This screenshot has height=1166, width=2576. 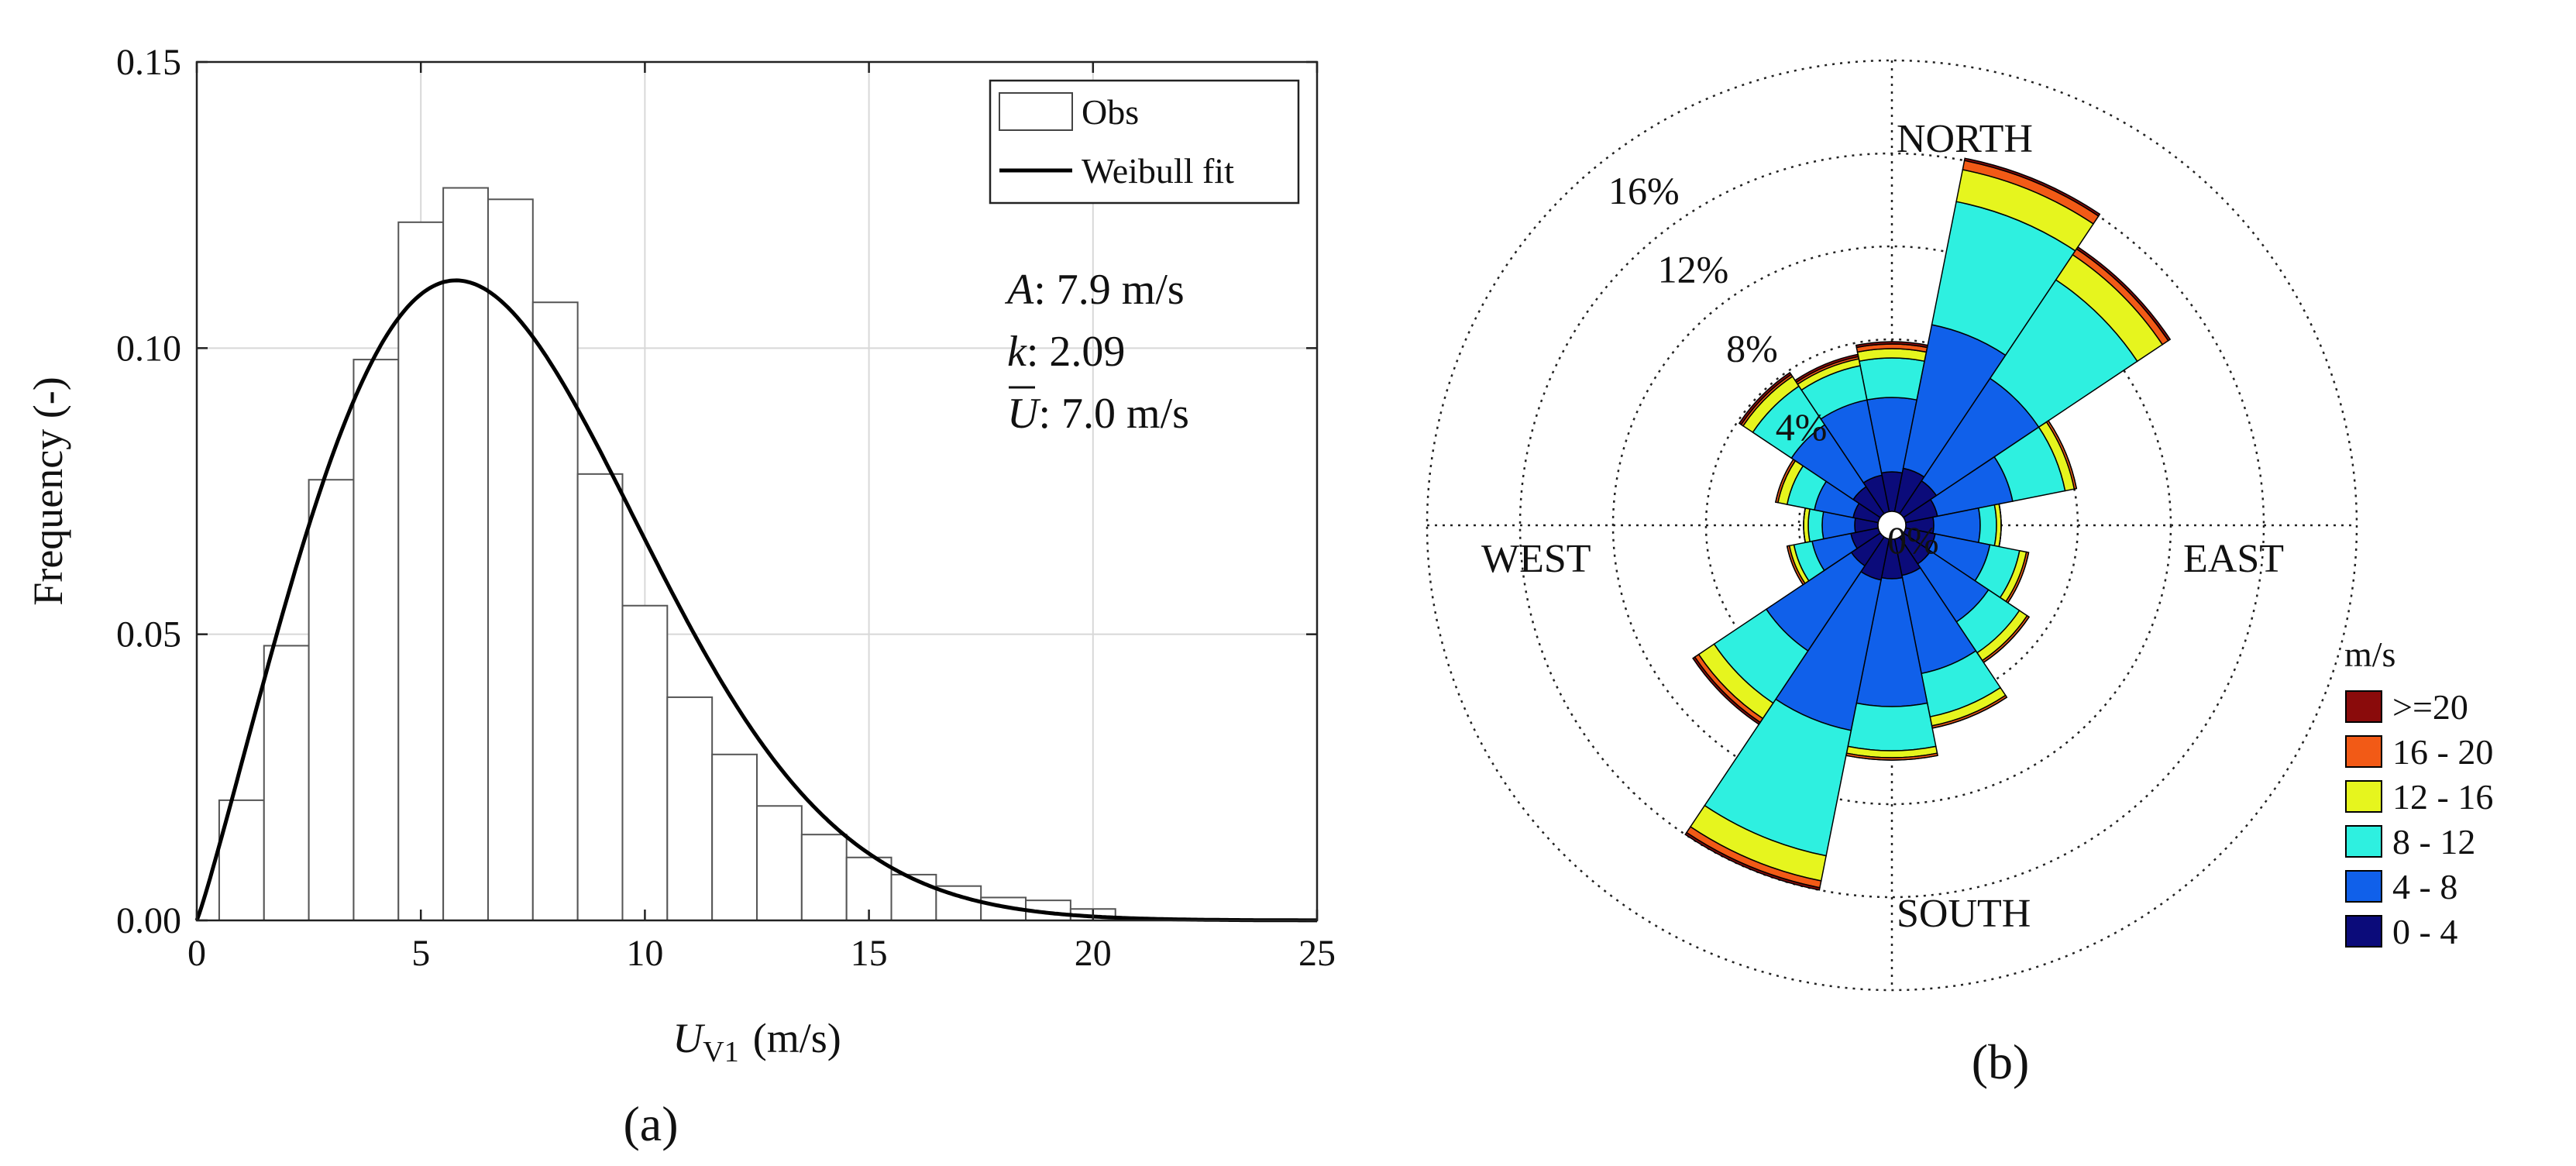 What do you see at coordinates (650, 1123) in the screenshot?
I see `panel-label-a: (a)` at bounding box center [650, 1123].